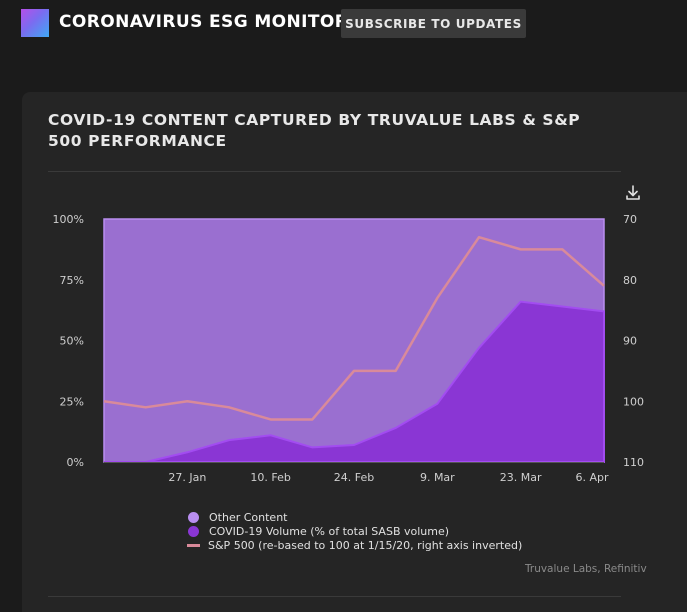 The height and width of the screenshot is (612, 687). What do you see at coordinates (633, 462) in the screenshot?
I see `y-right-tick-label: 110` at bounding box center [633, 462].